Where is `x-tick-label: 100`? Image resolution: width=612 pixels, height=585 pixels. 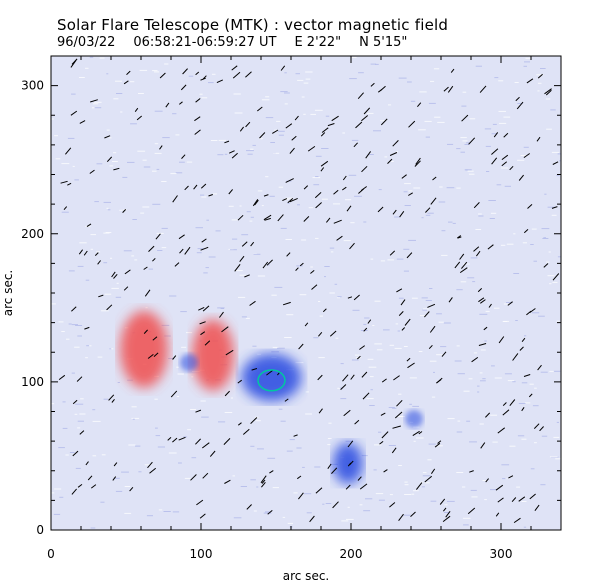
x-tick-label: 100 is located at coordinates (201, 554).